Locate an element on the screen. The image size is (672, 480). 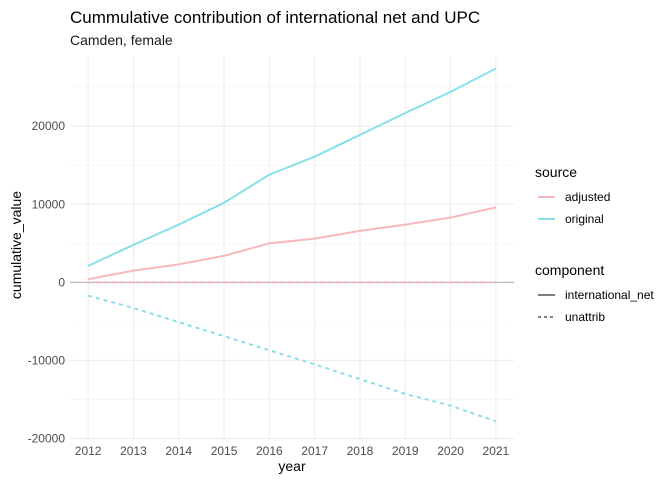
x-tick-label: 2021 is located at coordinates (496, 451).